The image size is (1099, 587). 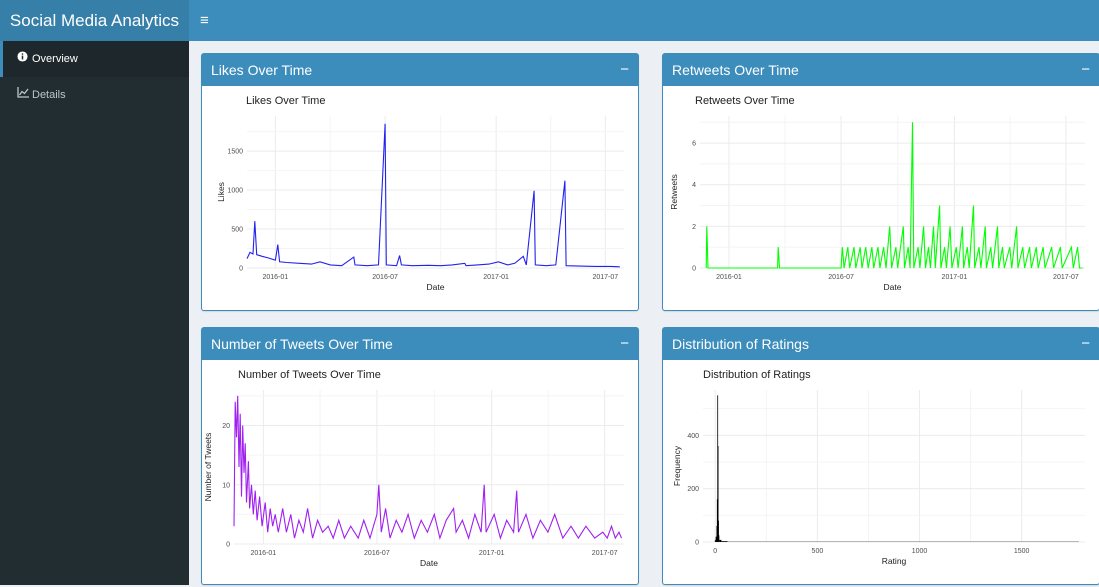 What do you see at coordinates (221, 192) in the screenshot?
I see `y-axis-label: Likes` at bounding box center [221, 192].